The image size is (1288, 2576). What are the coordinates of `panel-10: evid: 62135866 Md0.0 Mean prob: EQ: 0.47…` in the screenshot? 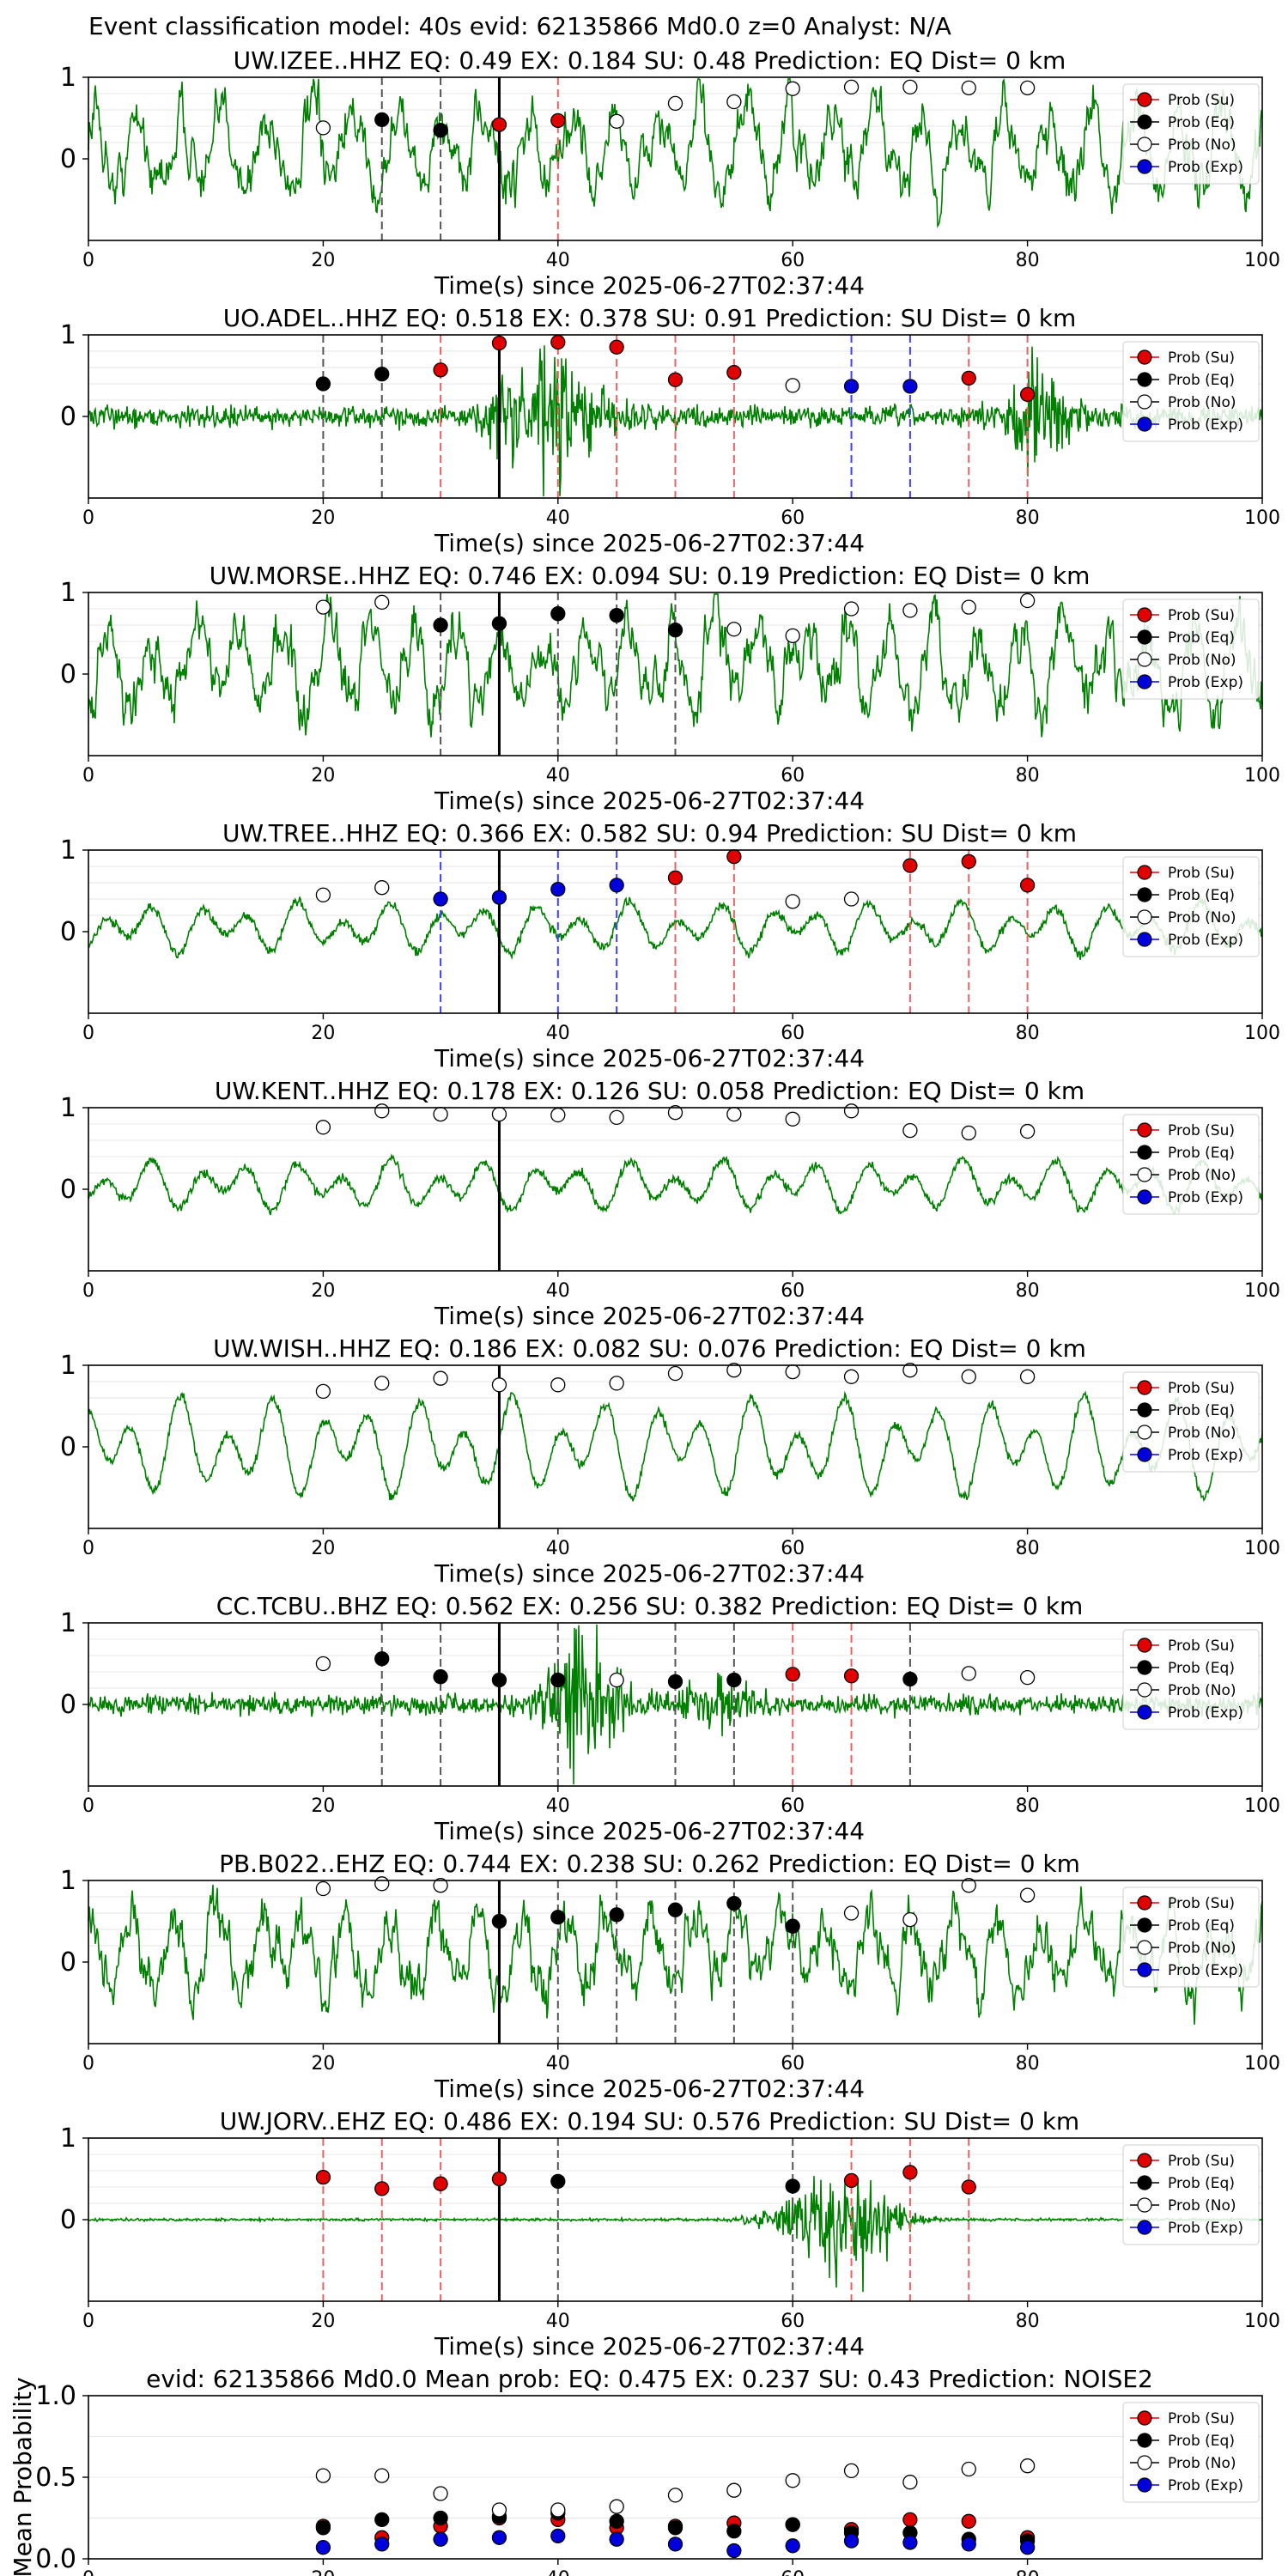 It's located at (636, 2470).